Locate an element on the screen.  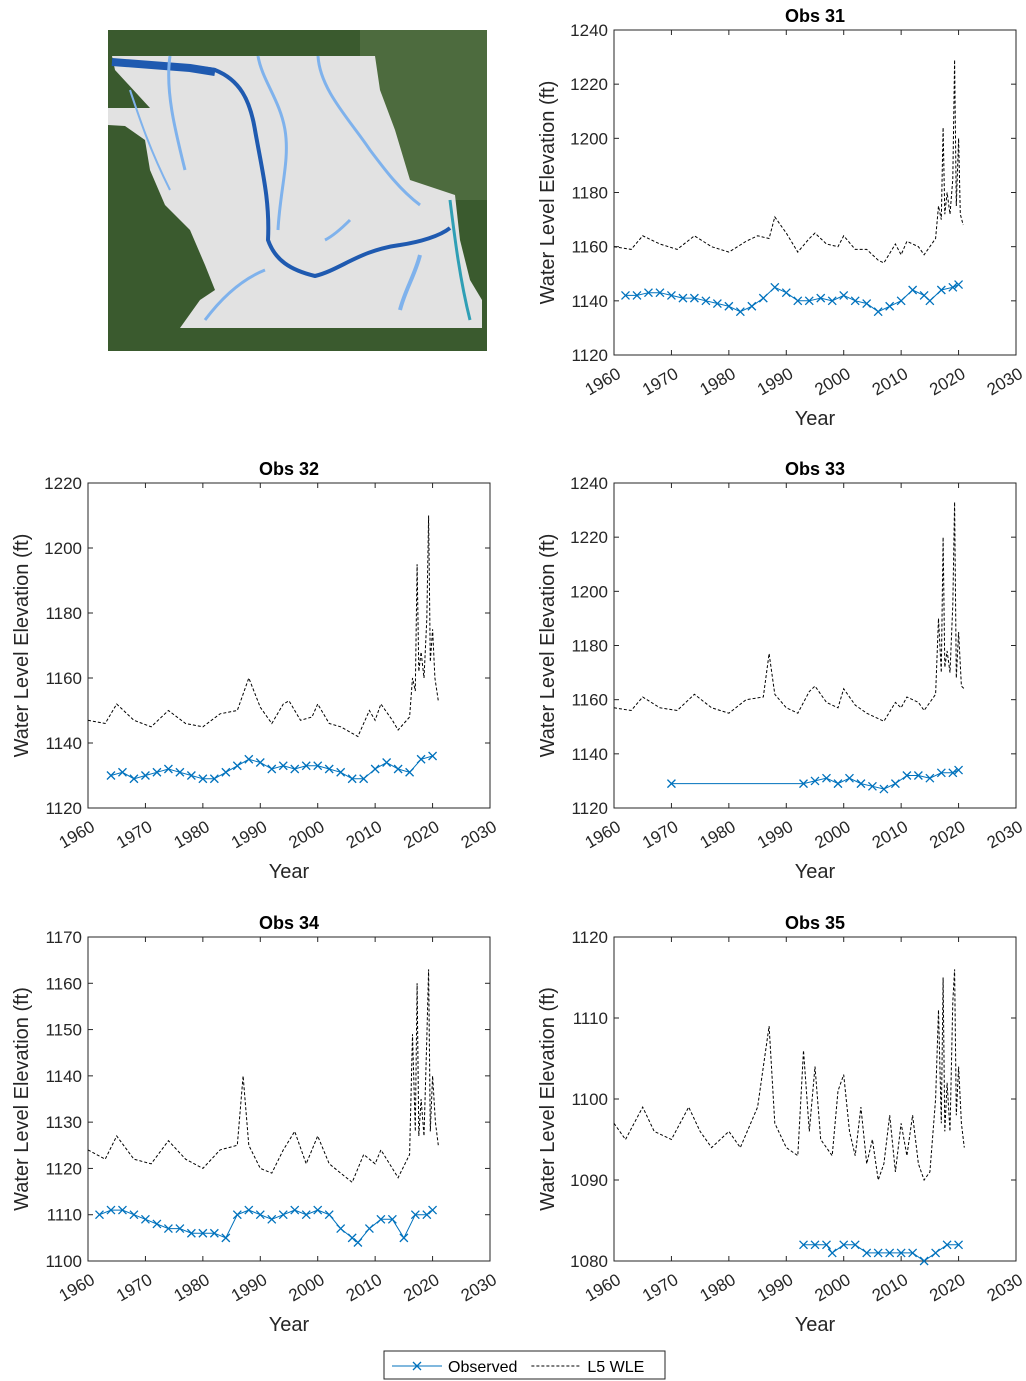
y-tick-label: 1080 is located at coordinates (589, 1261).